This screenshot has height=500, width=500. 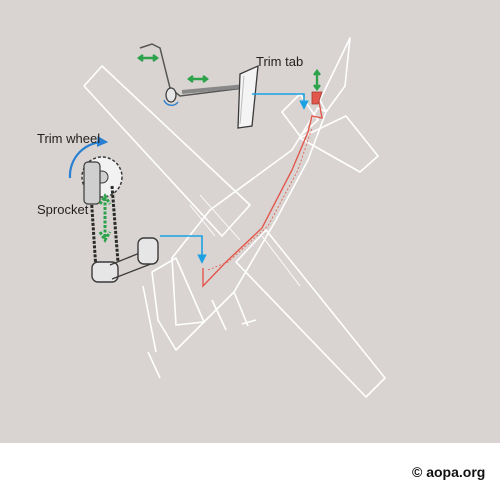 What do you see at coordinates (171, 102) in the screenshot?
I see `actuator-rotation-arrow` at bounding box center [171, 102].